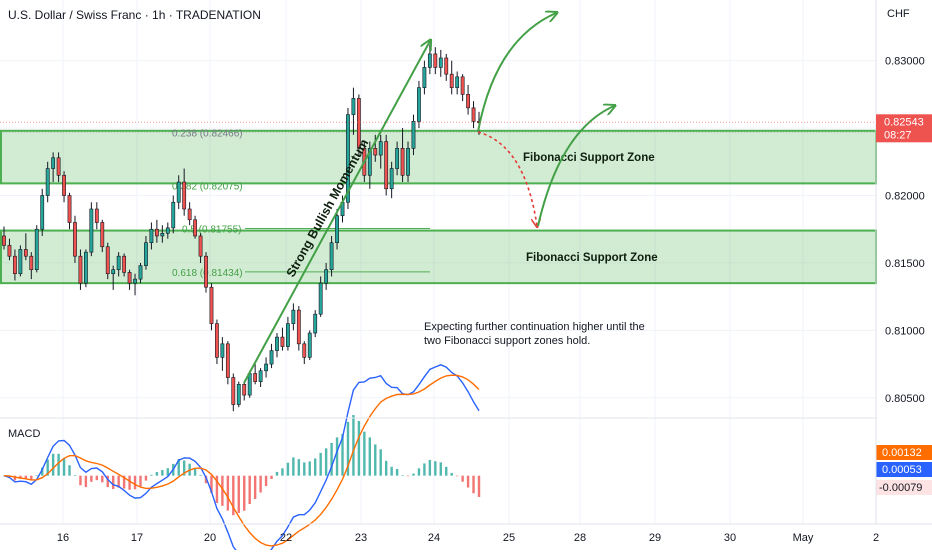 The image size is (932, 555). Describe the element at coordinates (905, 399) in the screenshot. I see `y-tick-label: 0.80500` at that location.